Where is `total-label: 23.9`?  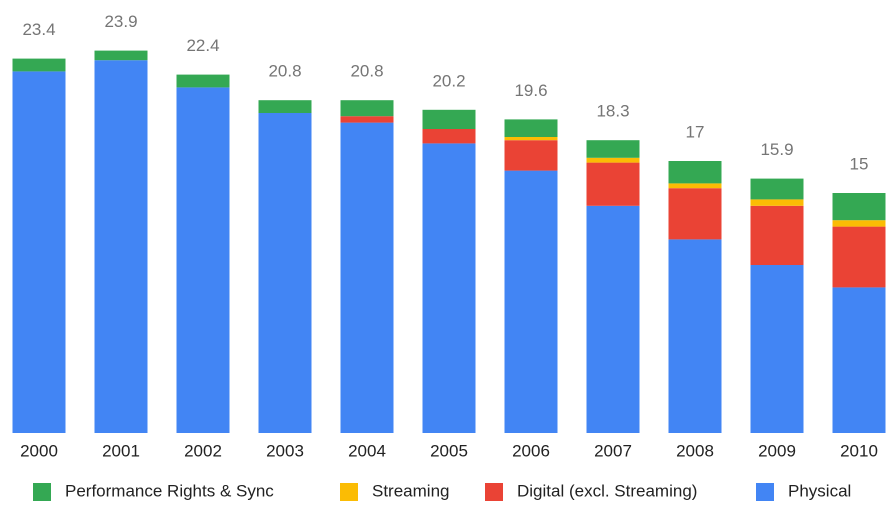
total-label: 23.9 is located at coordinates (120, 21).